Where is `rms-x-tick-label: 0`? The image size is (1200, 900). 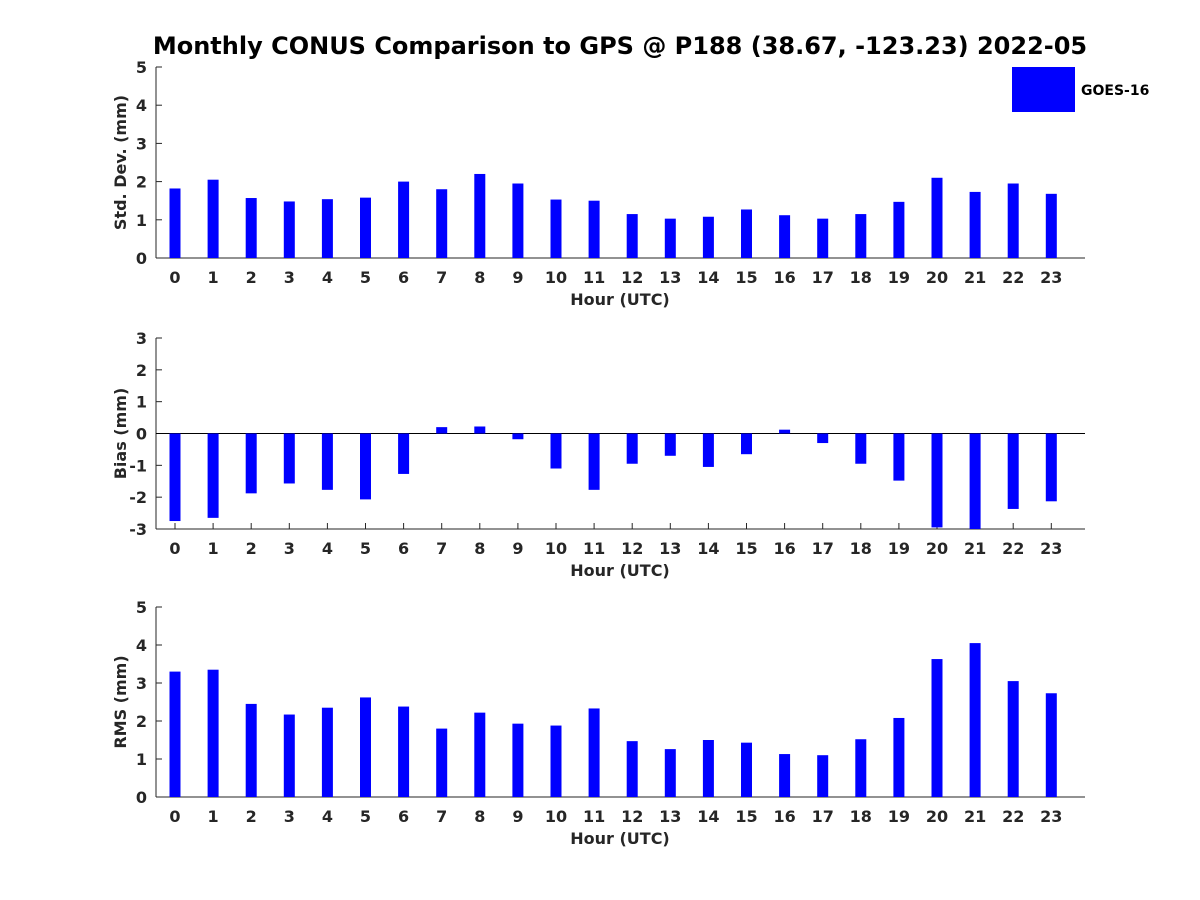
rms-x-tick-label: 0 is located at coordinates (174, 816).